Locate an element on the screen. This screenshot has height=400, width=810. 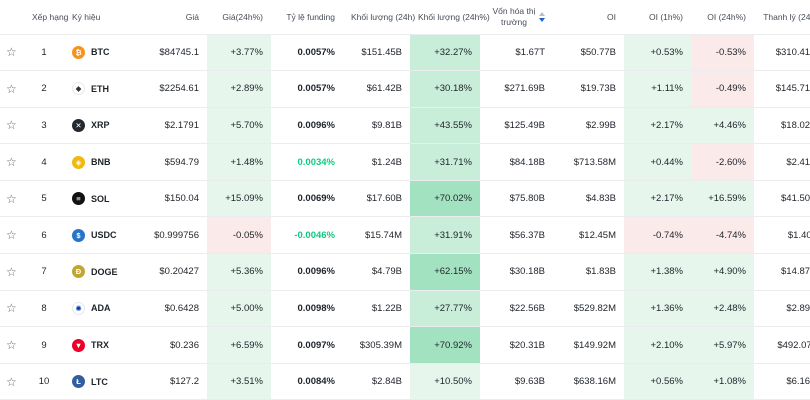
oi-cell: $2.99B is located at coordinates (588, 126).